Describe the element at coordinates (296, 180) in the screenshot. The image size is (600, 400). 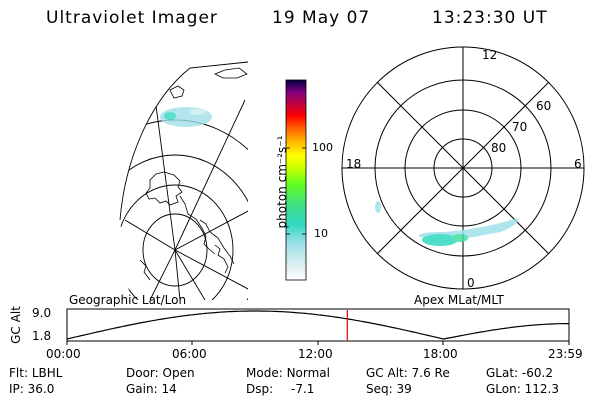
I see `colorbar` at that location.